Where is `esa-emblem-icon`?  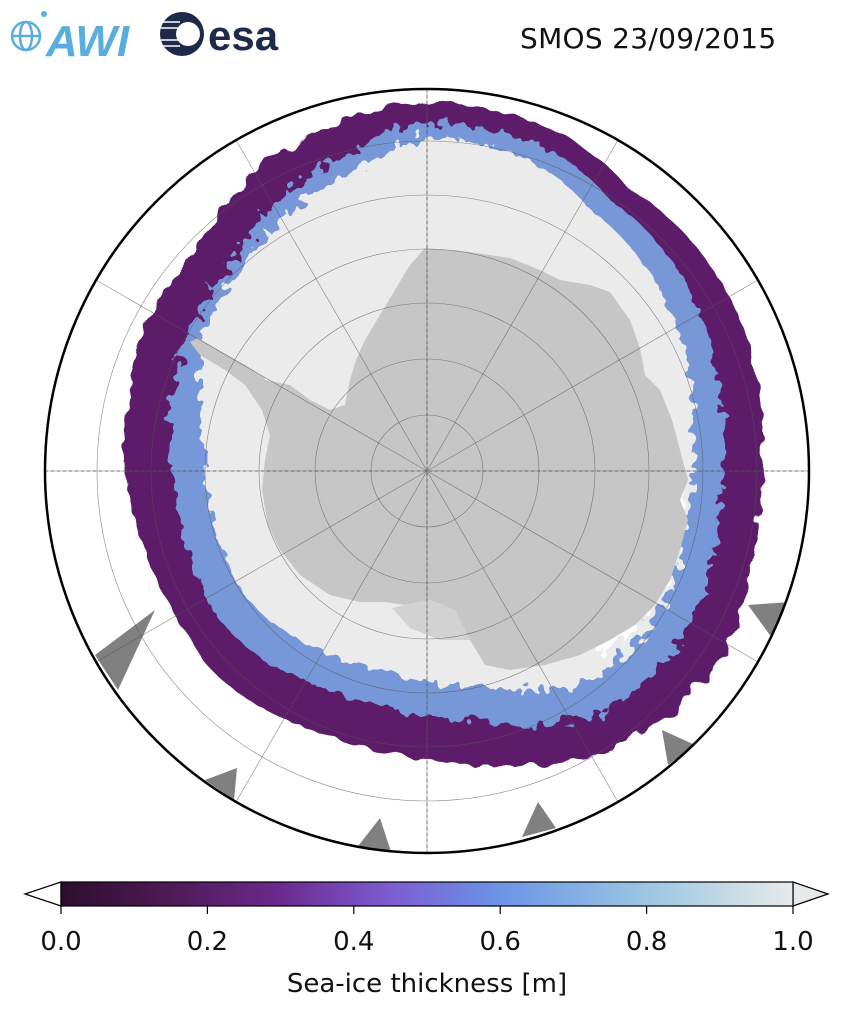
esa-emblem-icon is located at coordinates (182, 34).